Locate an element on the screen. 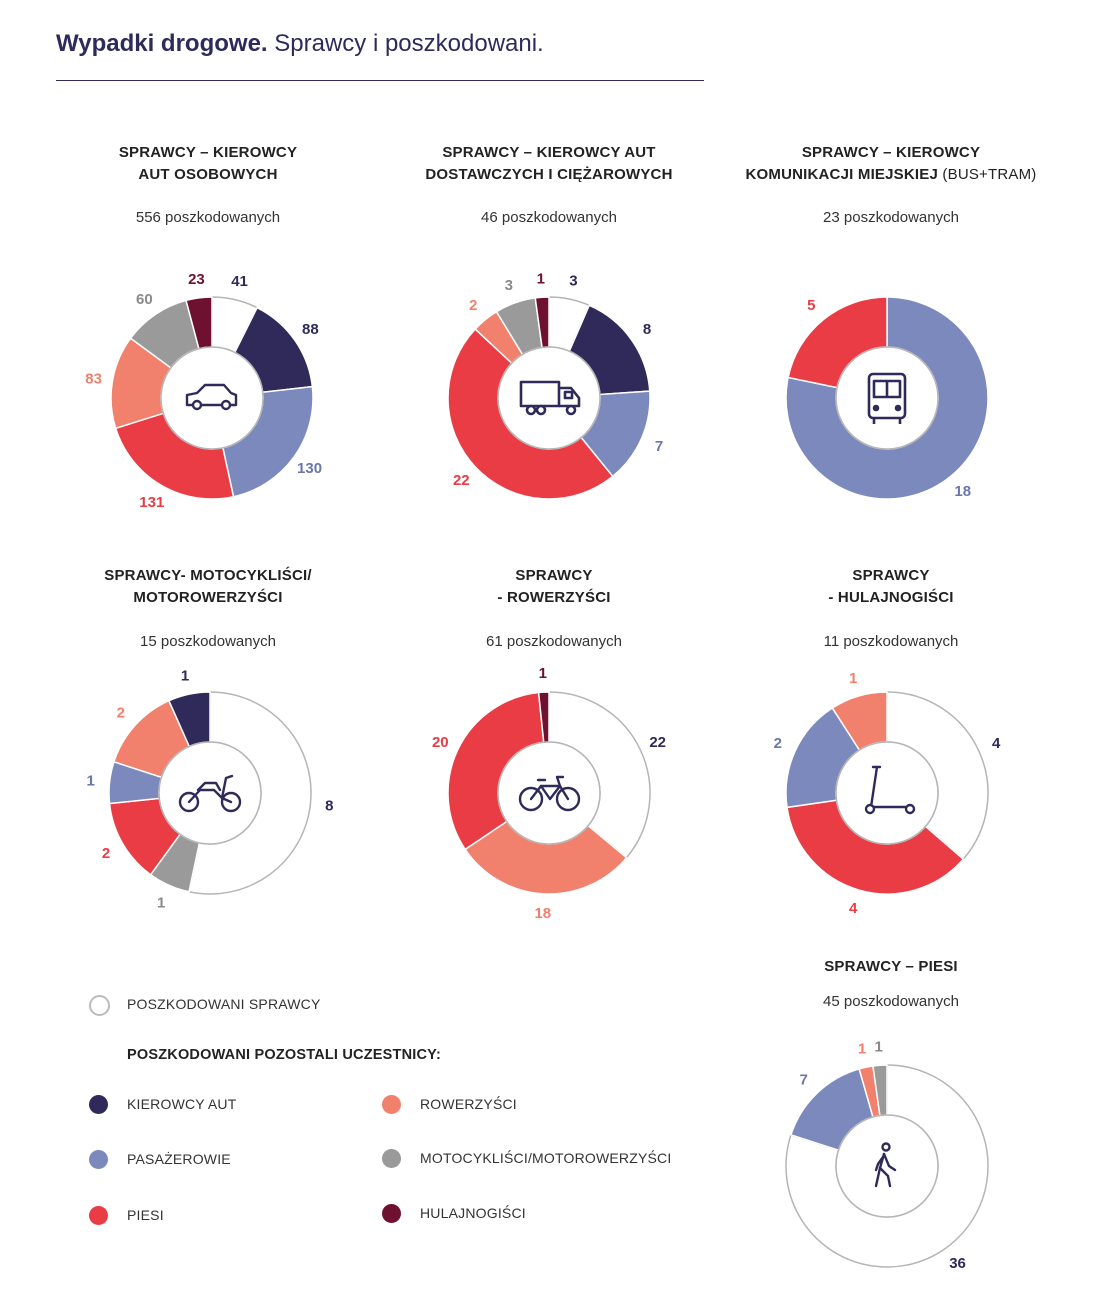 This screenshot has height=1298, width=1100. chart-title-line: - HULAJNOGIŚCI is located at coordinates (891, 597).